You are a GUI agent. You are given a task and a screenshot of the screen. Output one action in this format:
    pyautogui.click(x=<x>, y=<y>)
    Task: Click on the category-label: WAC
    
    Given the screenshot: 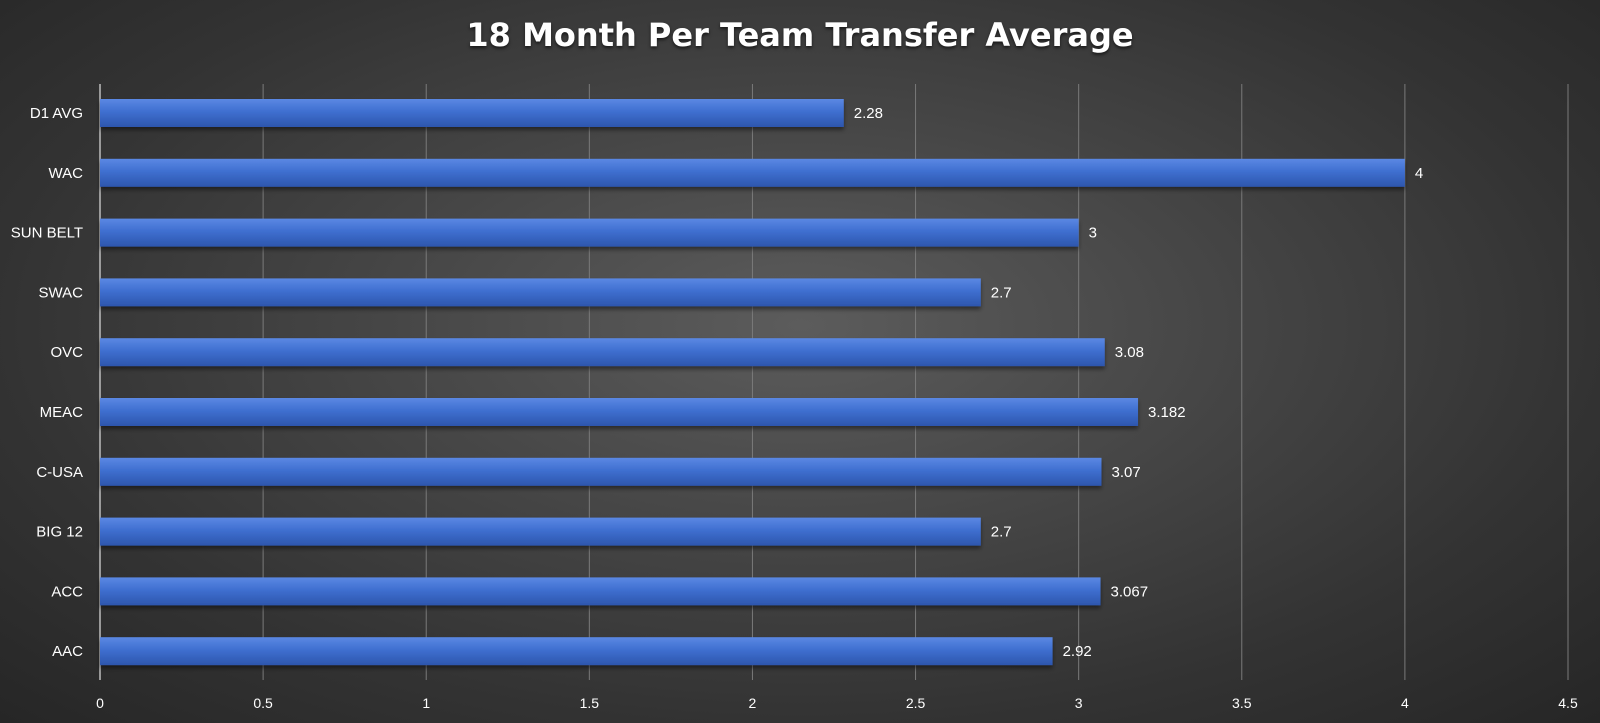 What is the action you would take?
    pyautogui.click(x=66, y=173)
    